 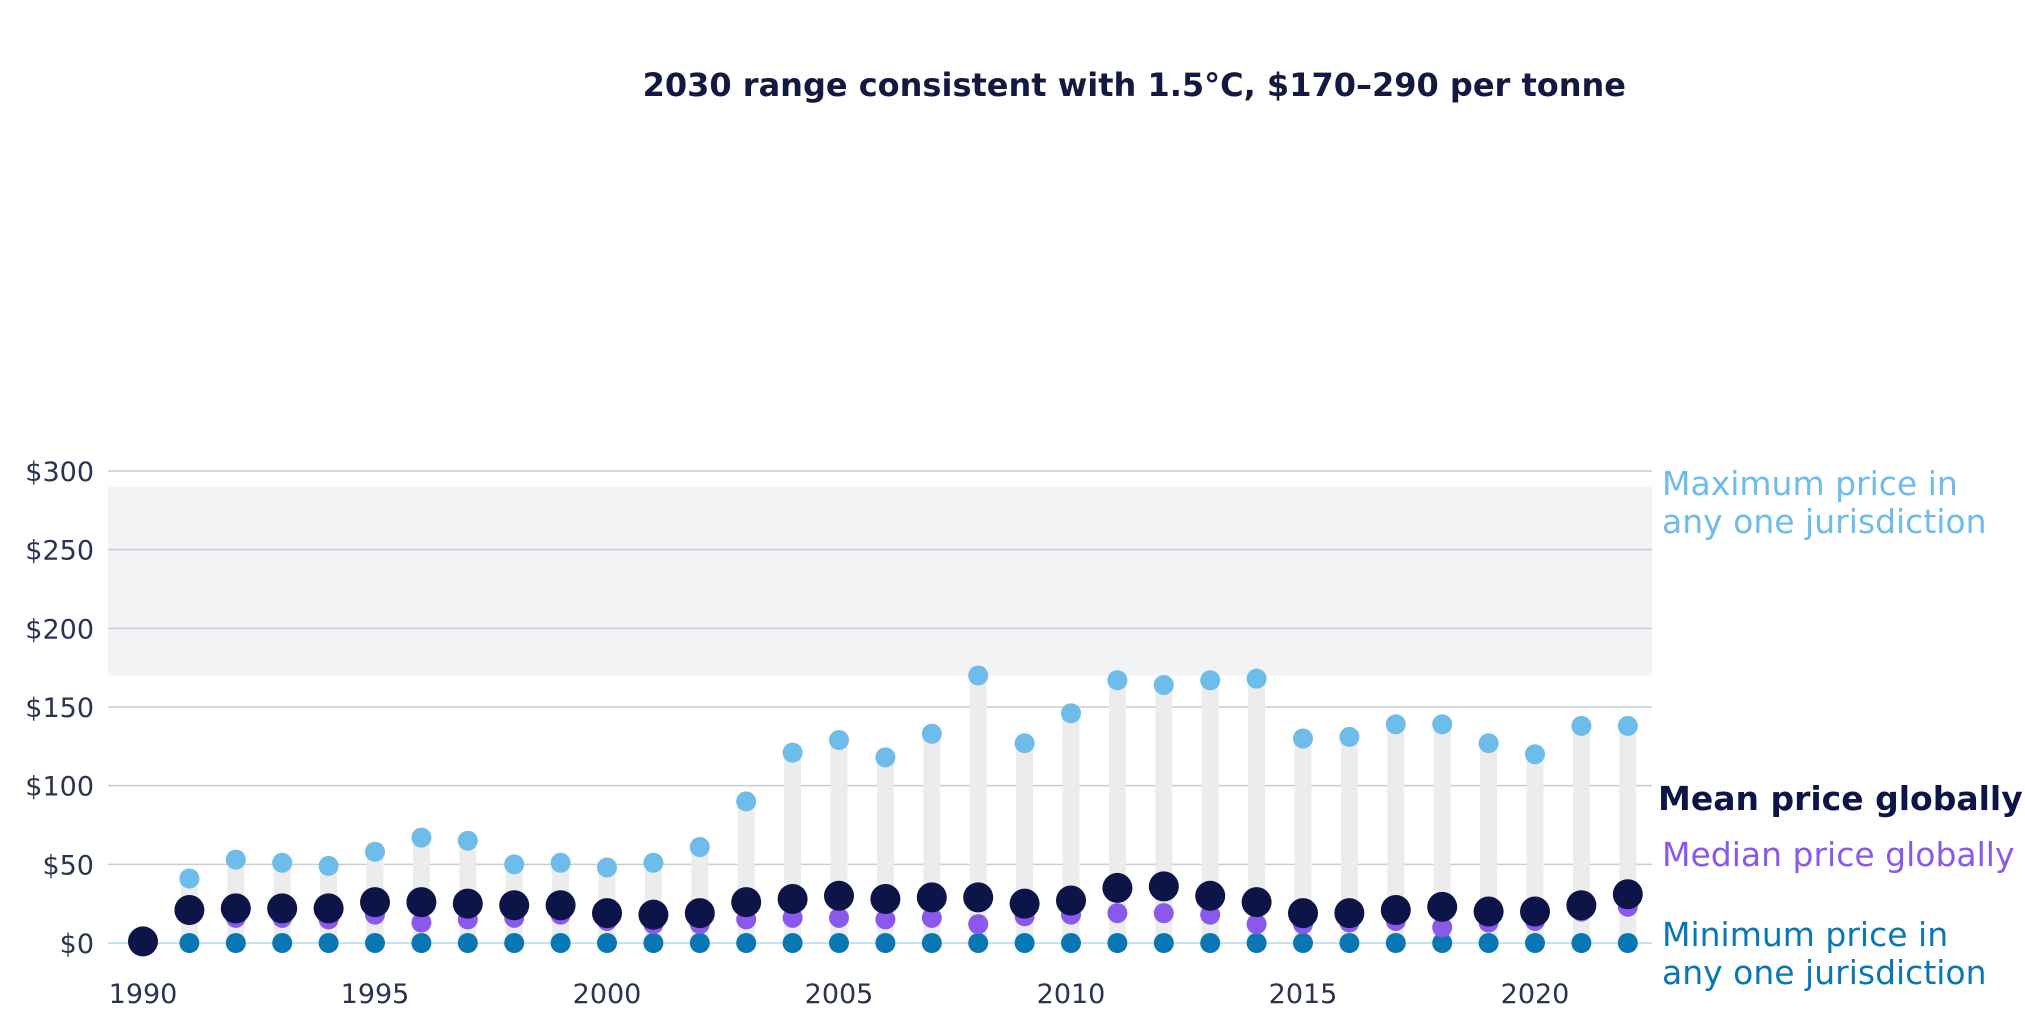 I want to click on x-axis-ticks: 1990 1995 2000 2005 2010 2015 2020, so click(x=839, y=994).